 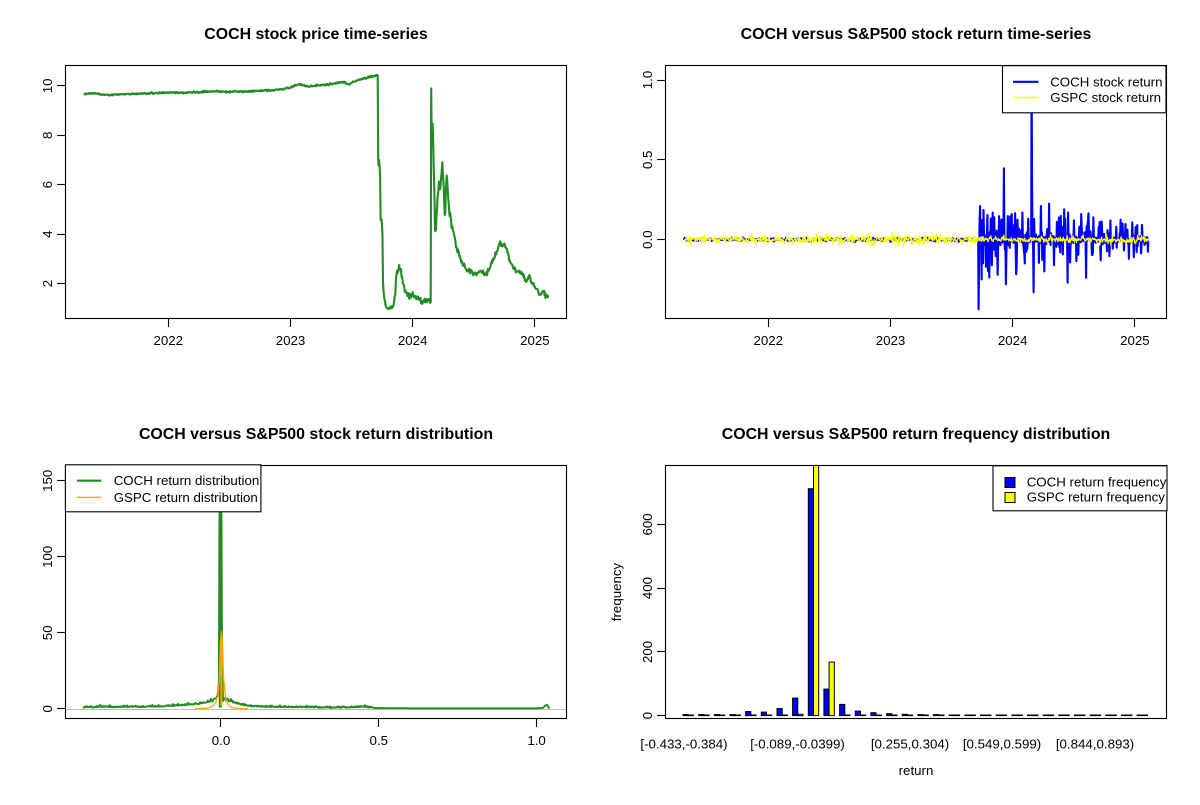 What do you see at coordinates (910, 744) in the screenshot?
I see `svg-text: [0.255,0.304)` at bounding box center [910, 744].